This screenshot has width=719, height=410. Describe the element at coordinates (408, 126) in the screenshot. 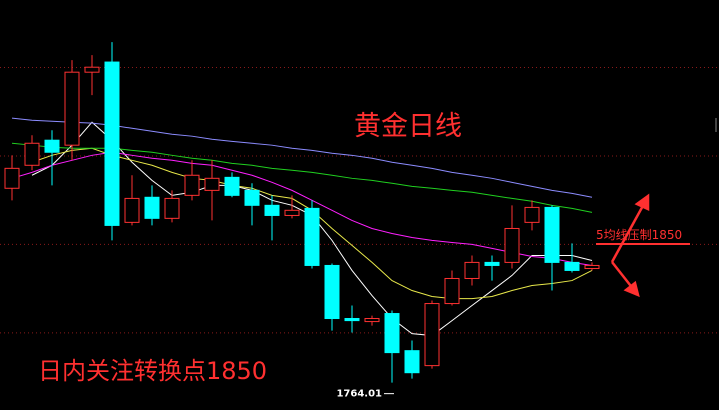

I see `chart-title: 黄金日线` at that location.